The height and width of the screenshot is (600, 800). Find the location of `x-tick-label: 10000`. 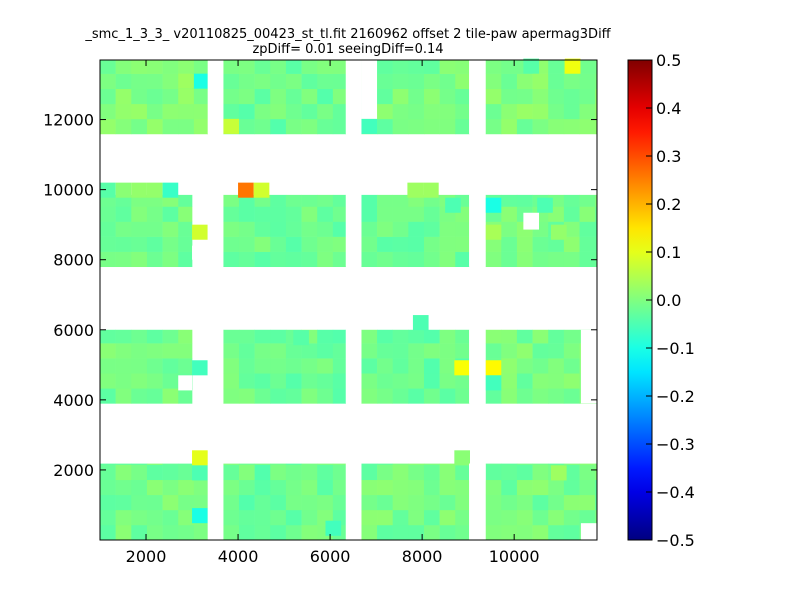

x-tick-label: 10000 is located at coordinates (514, 556).